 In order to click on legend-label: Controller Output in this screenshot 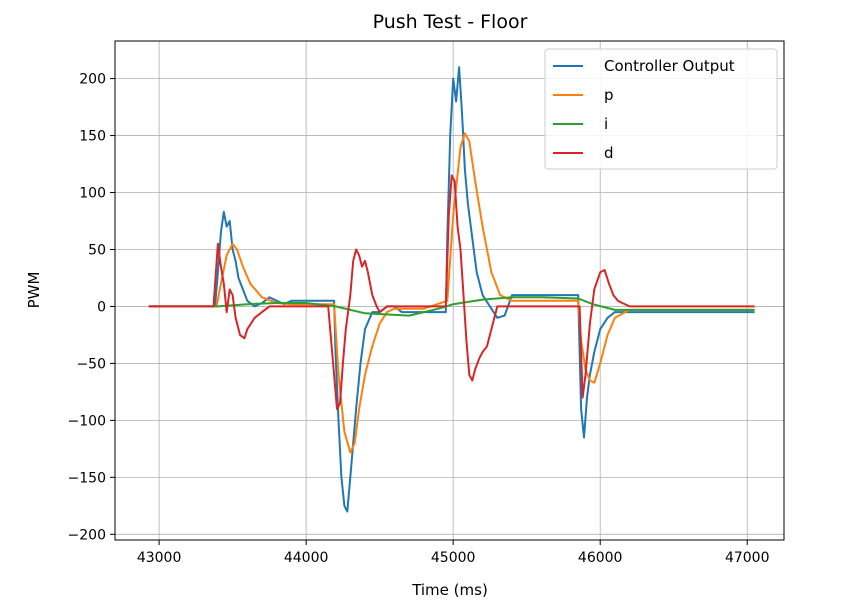, I will do `click(669, 66)`.